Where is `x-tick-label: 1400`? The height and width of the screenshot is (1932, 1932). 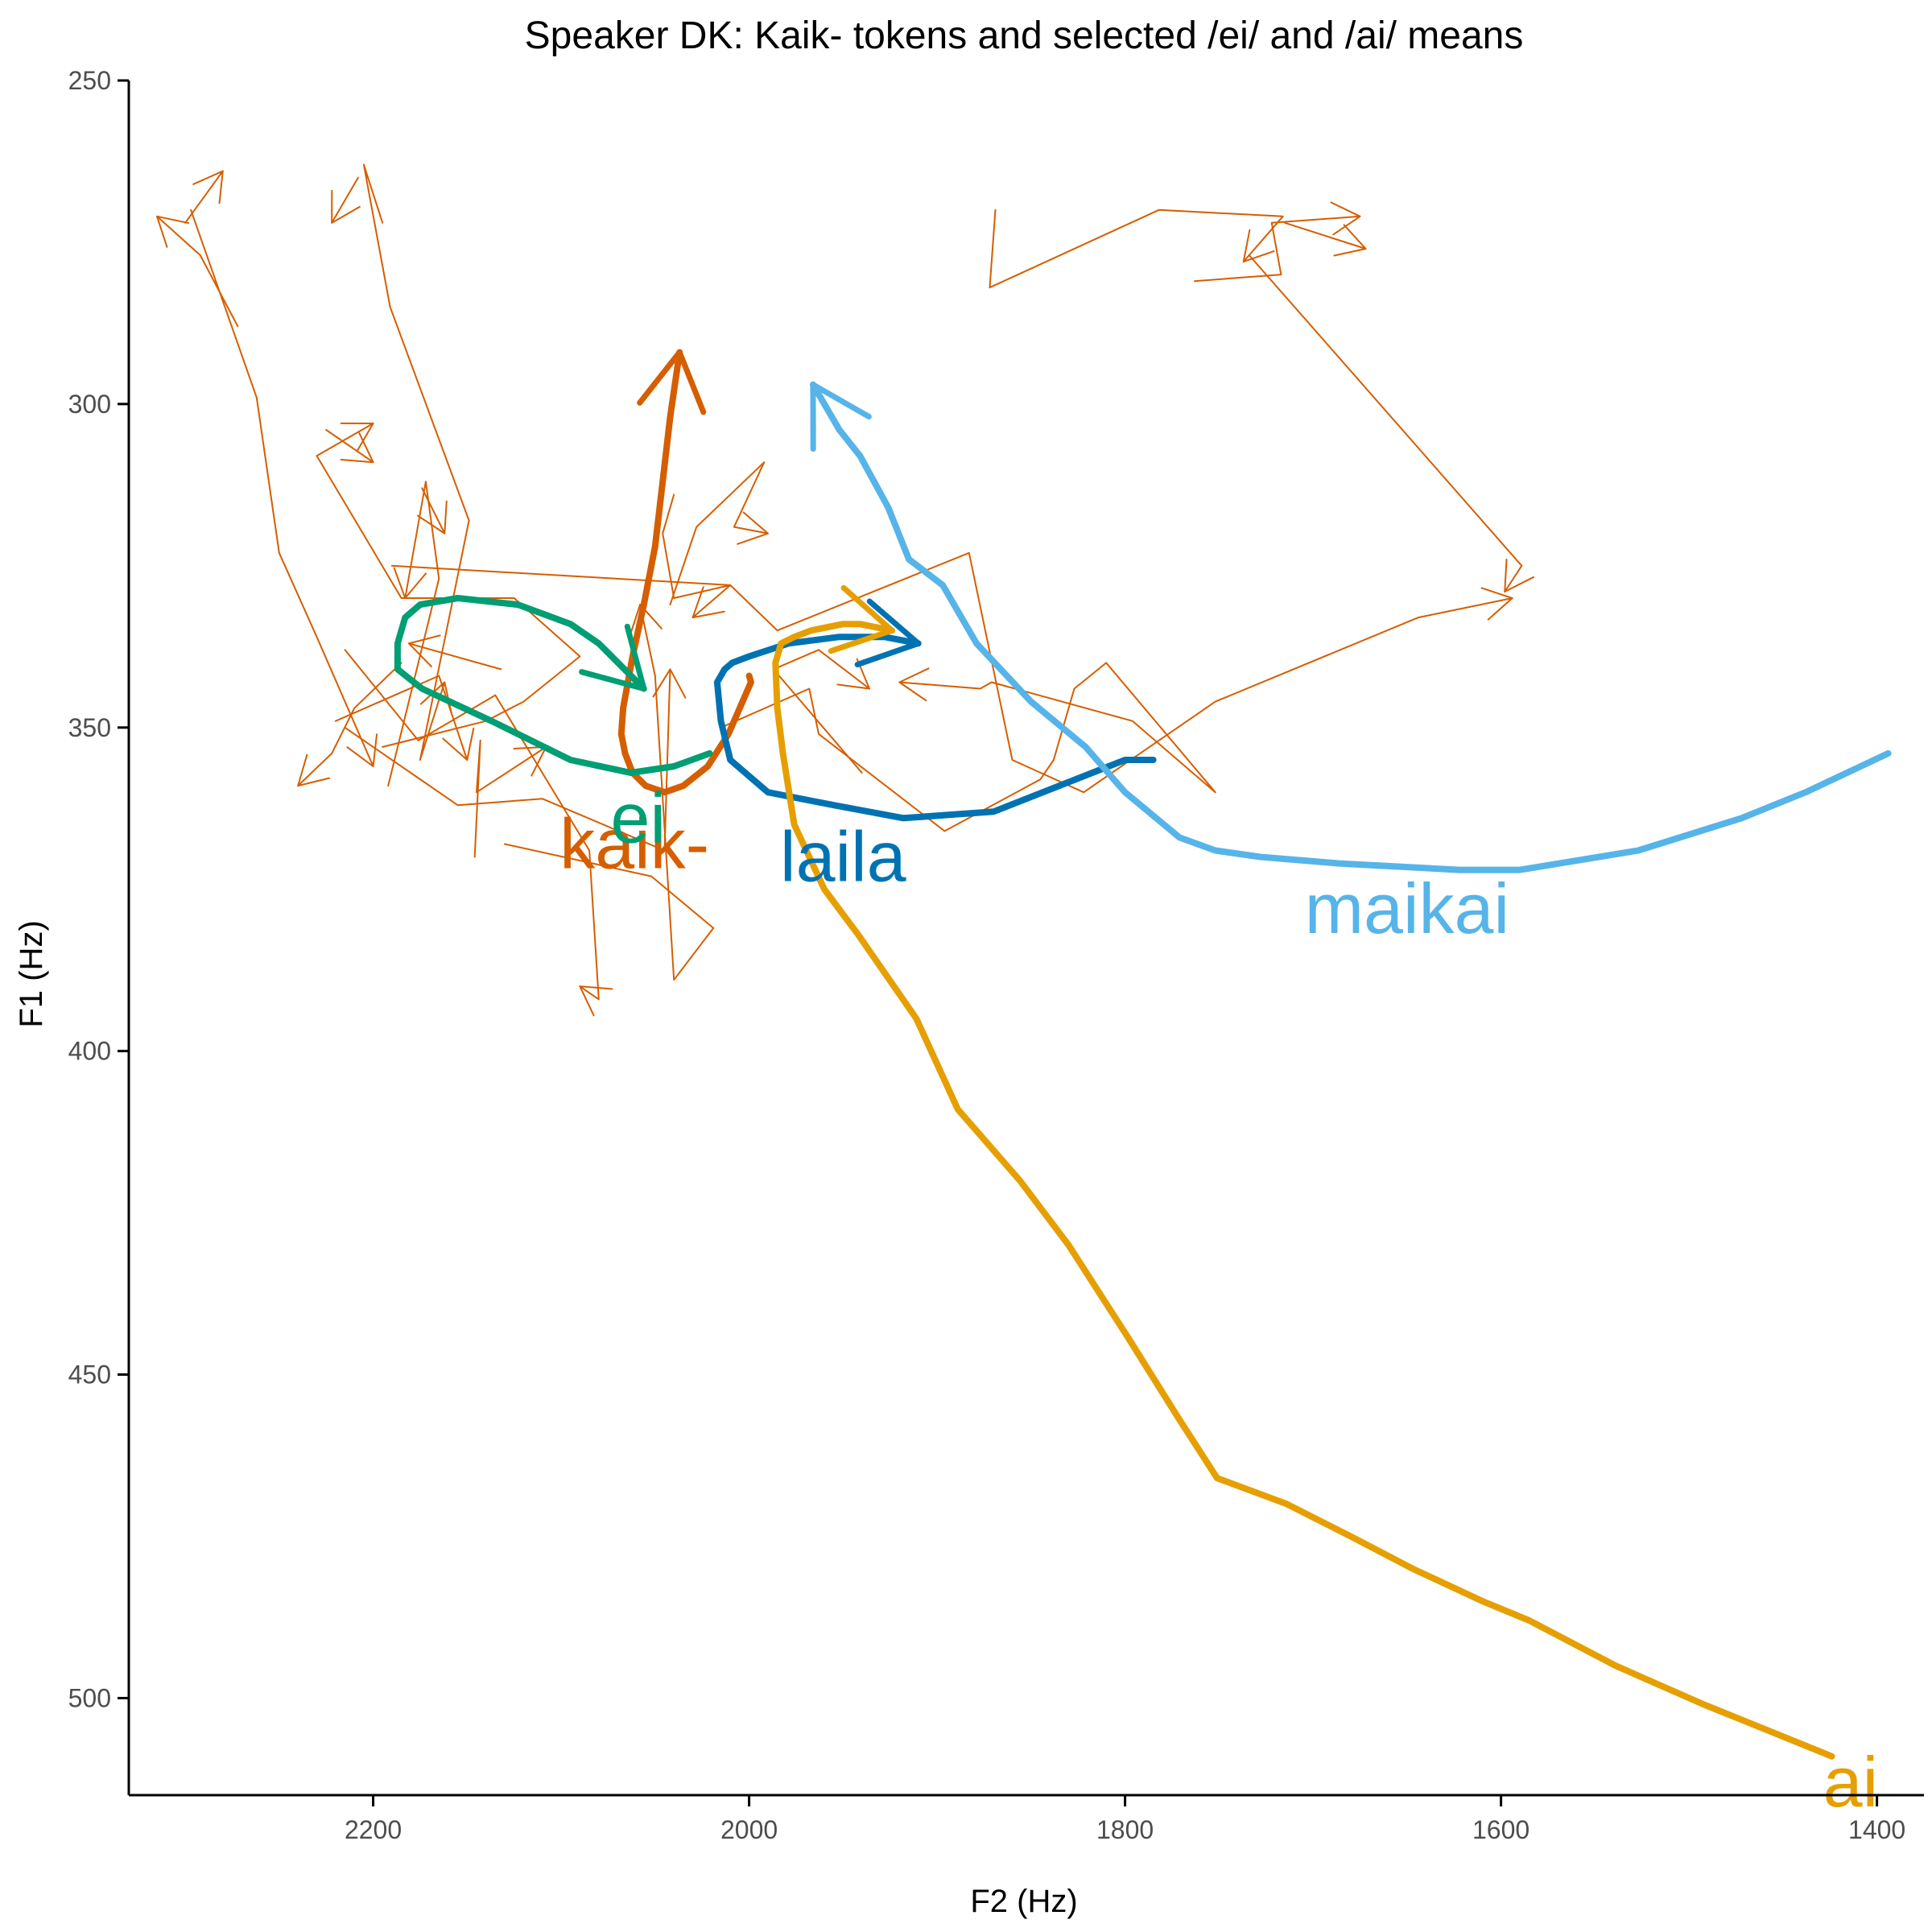
x-tick-label: 1400 is located at coordinates (1876, 1829).